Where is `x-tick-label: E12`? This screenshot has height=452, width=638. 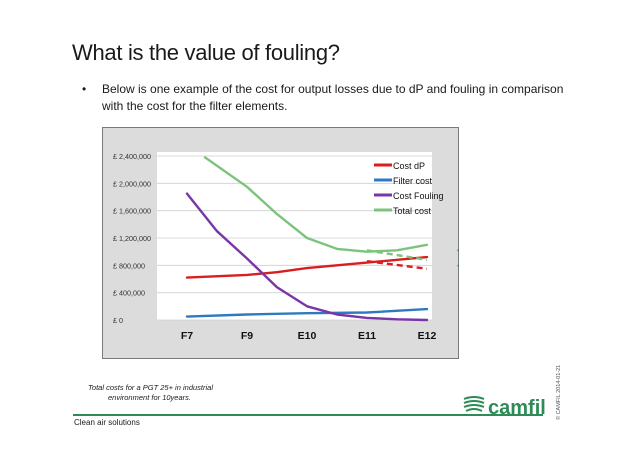
x-tick-label: E12 is located at coordinates (427, 336).